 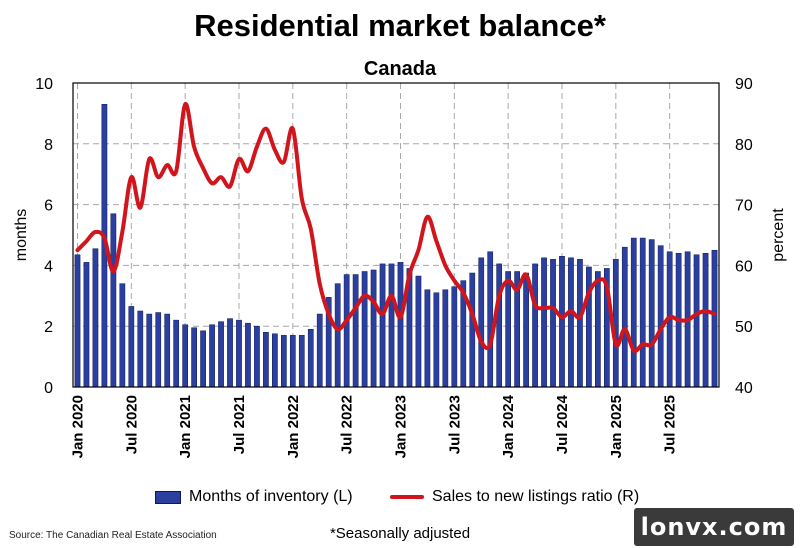 I want to click on legend-line-swatch, so click(x=407, y=497).